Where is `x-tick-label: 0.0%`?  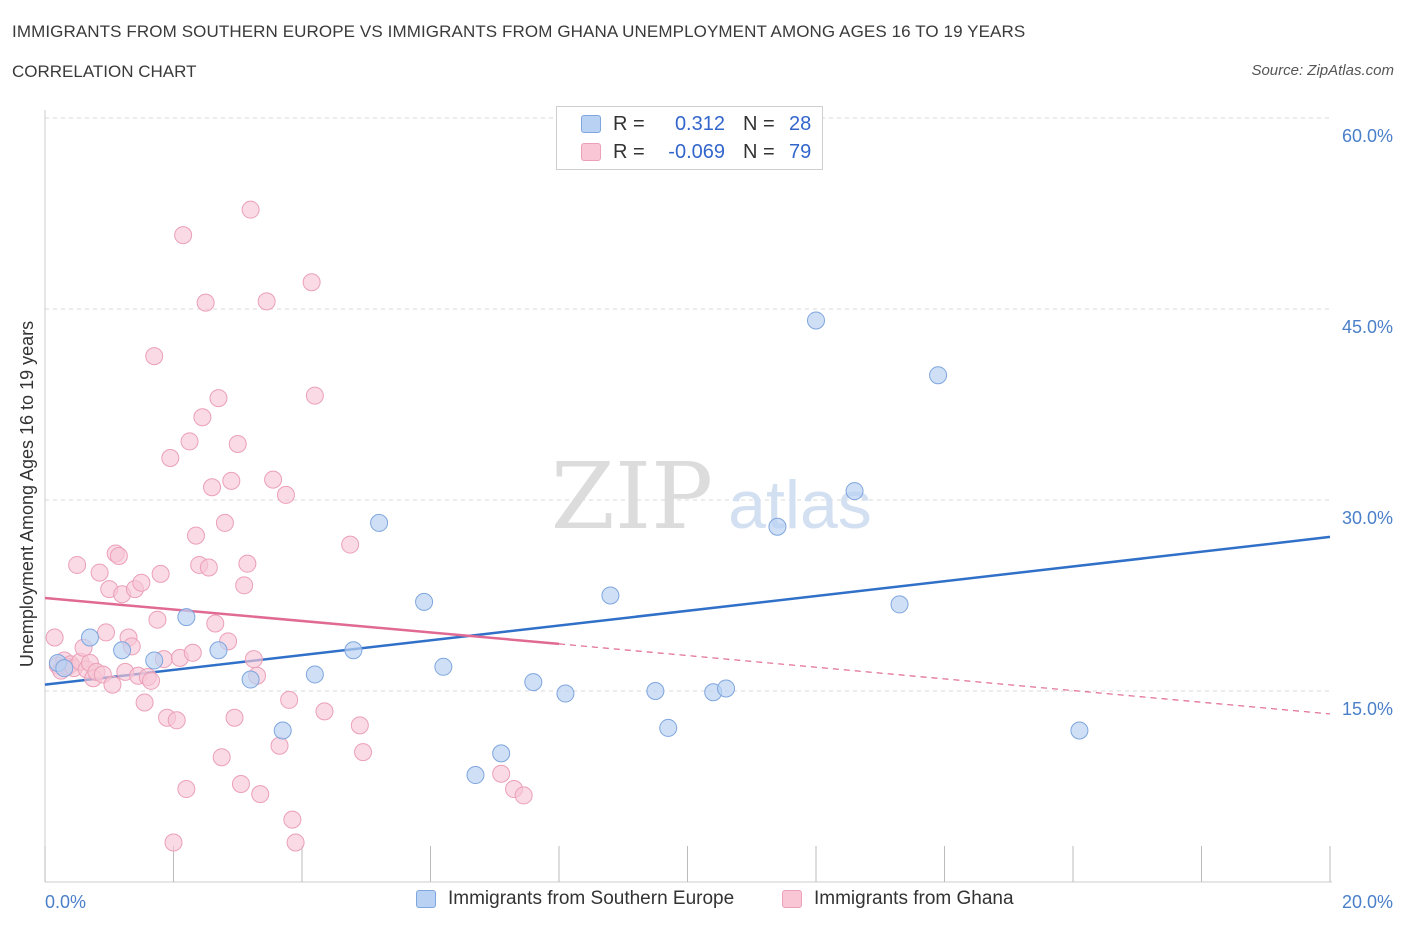
x-tick-label: 0.0% is located at coordinates (65, 902).